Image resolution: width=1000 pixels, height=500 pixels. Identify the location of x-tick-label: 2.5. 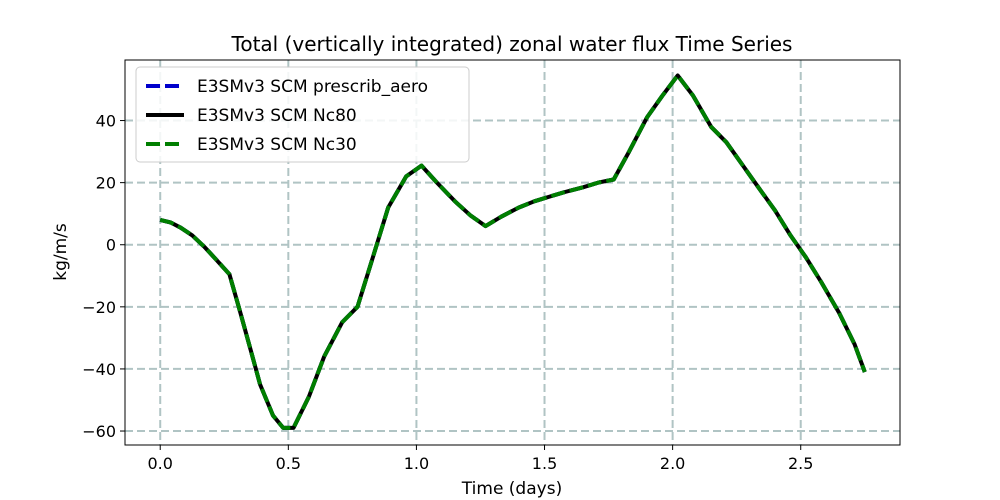
(800, 463).